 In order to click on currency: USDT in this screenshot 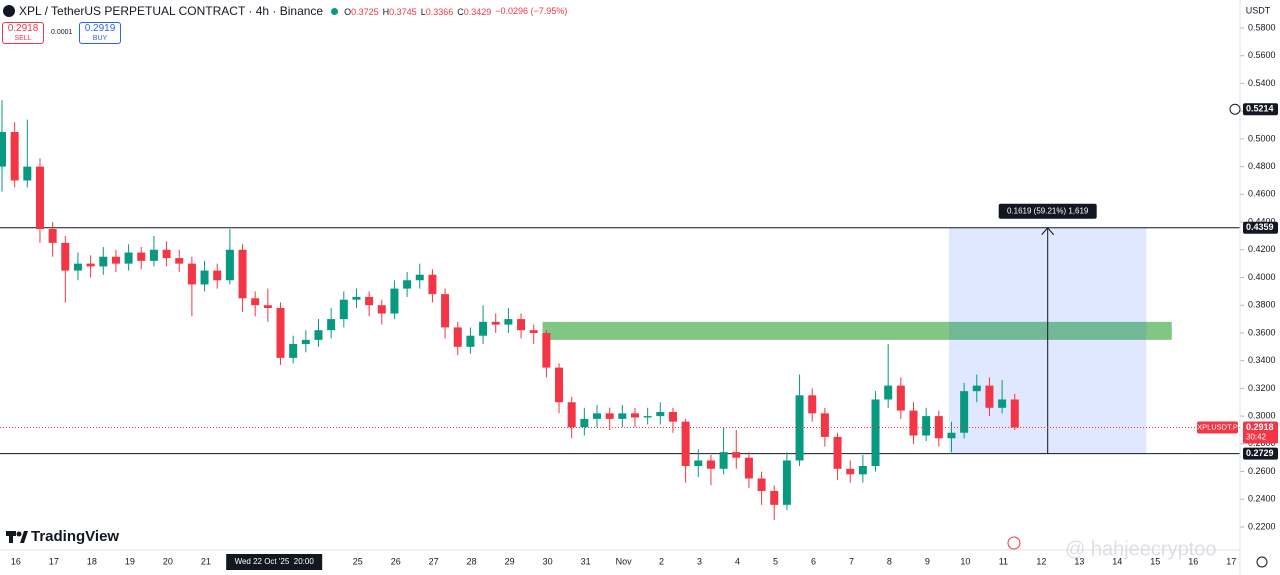, I will do `click(1258, 10)`.